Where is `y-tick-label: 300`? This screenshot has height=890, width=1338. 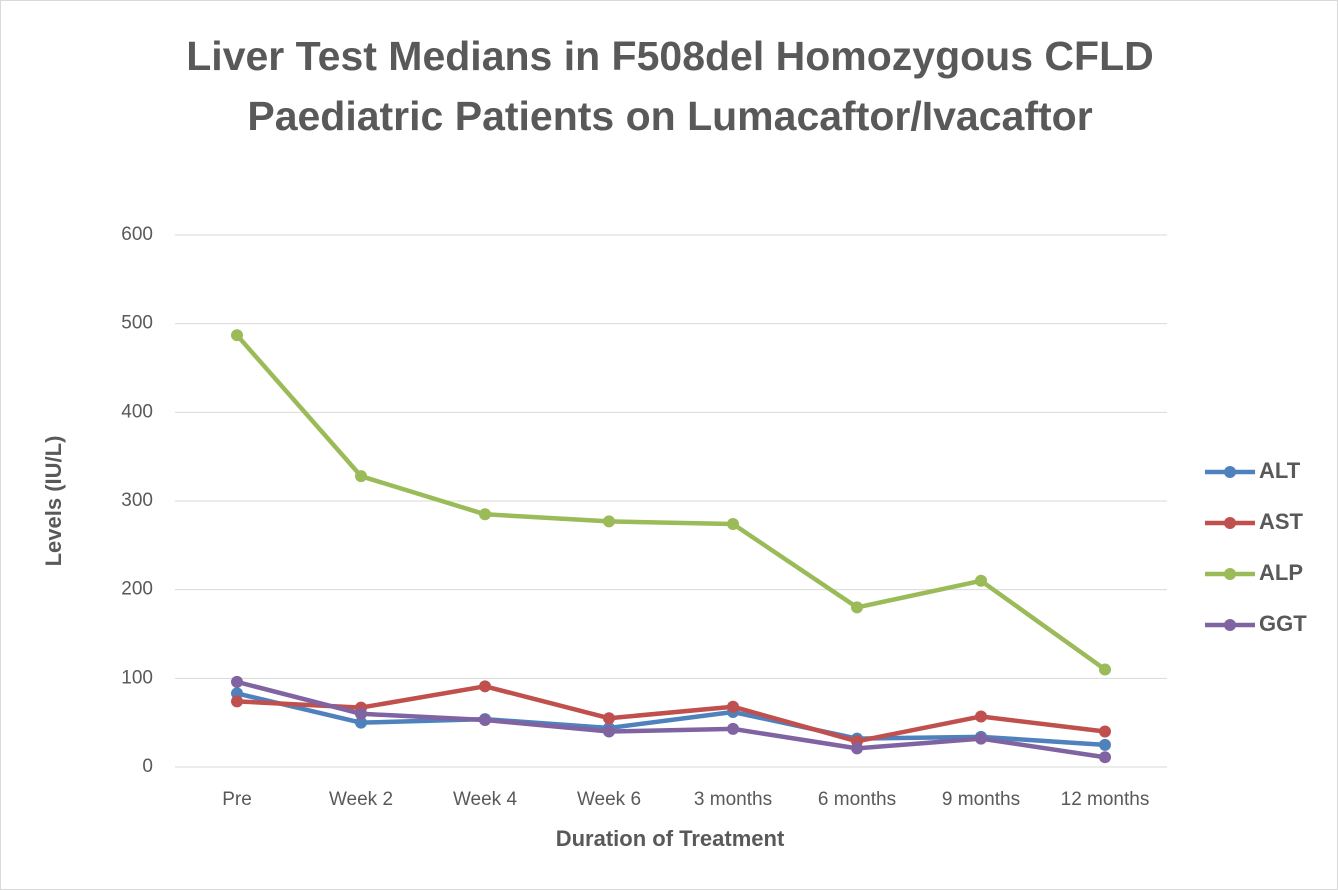
y-tick-label: 300 is located at coordinates (137, 500).